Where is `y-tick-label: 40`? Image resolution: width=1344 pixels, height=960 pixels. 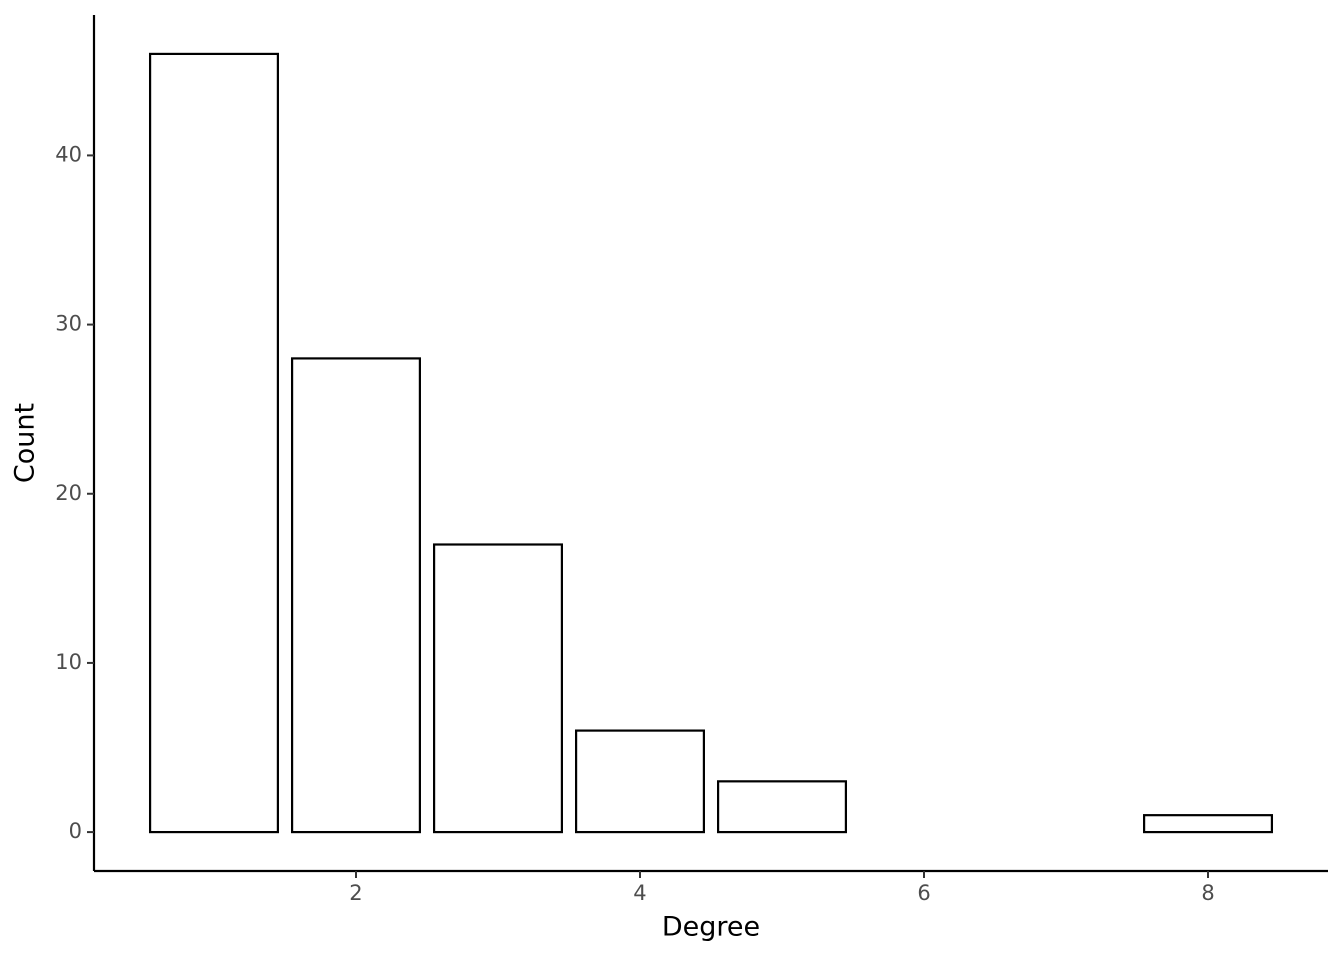
y-tick-label: 40 is located at coordinates (68, 154).